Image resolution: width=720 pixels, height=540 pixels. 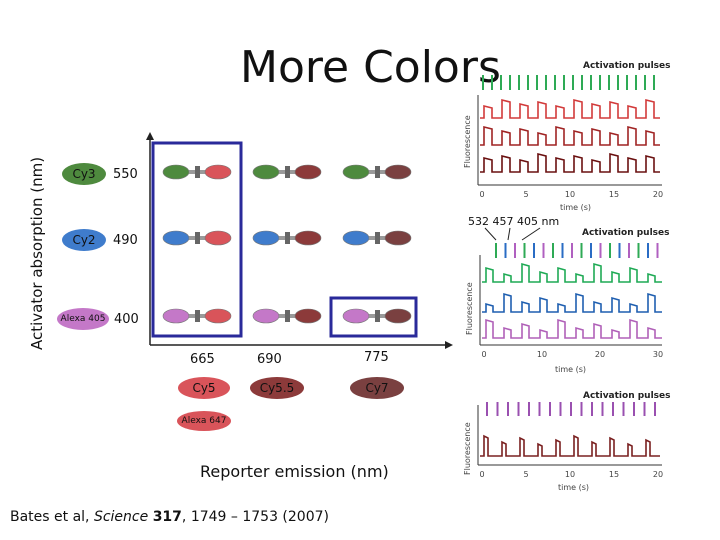 I want to click on panel1-x-tick-label: 10, so click(x=542, y=354).